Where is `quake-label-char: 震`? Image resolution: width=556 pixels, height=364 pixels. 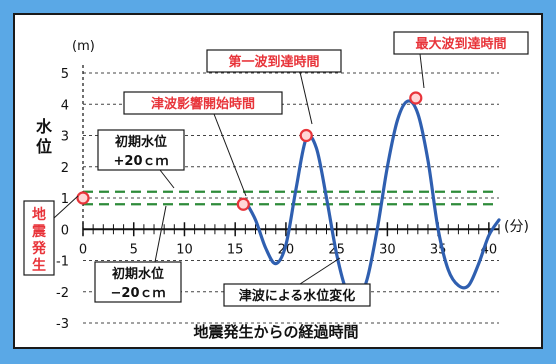
quake-label-char: 震 is located at coordinates (39, 232).